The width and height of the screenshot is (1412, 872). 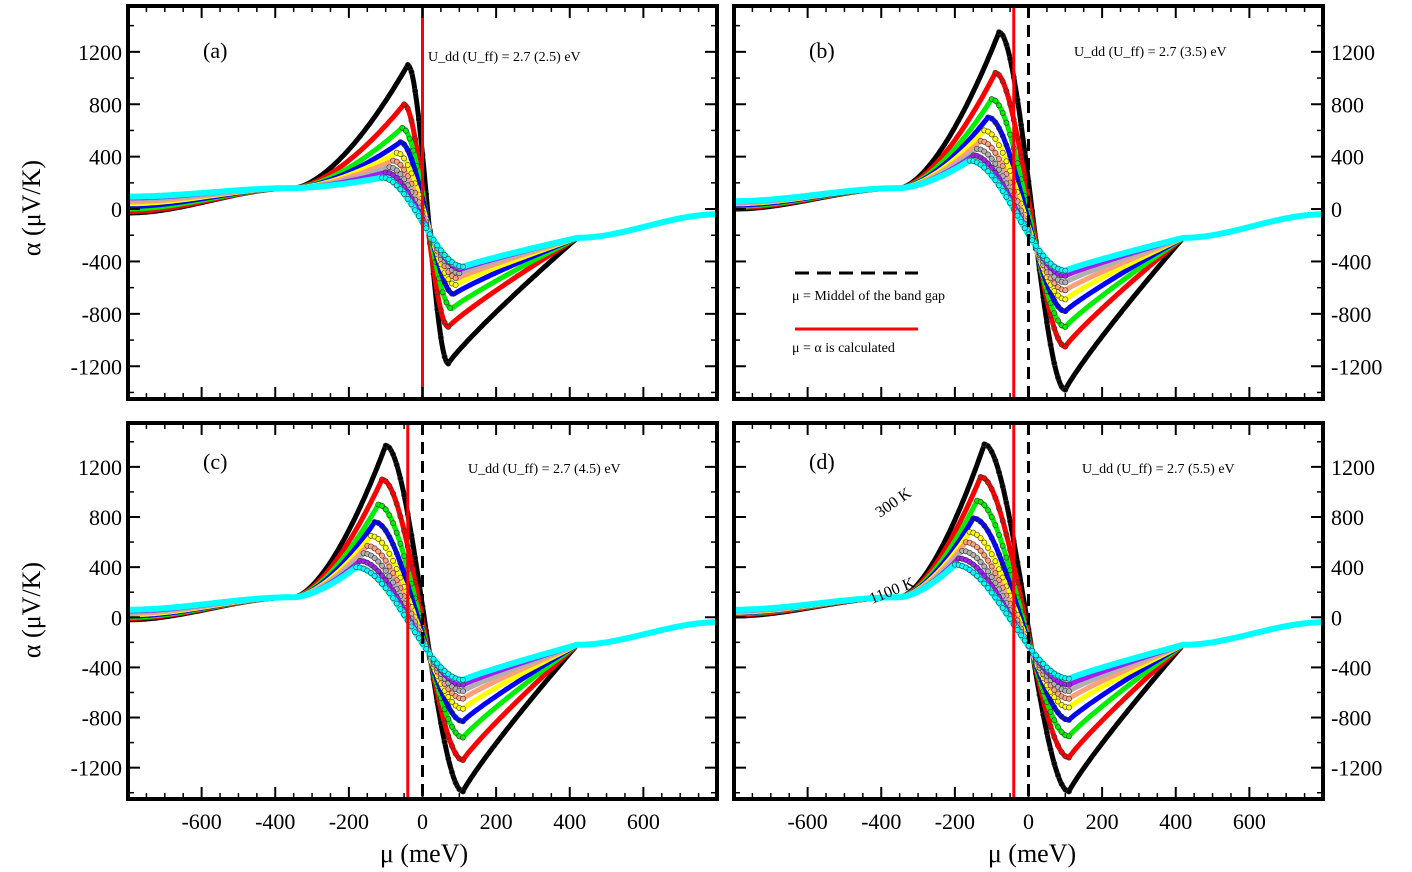 What do you see at coordinates (843, 348) in the screenshot?
I see `legend-solid-label: μ = α is calculated` at bounding box center [843, 348].